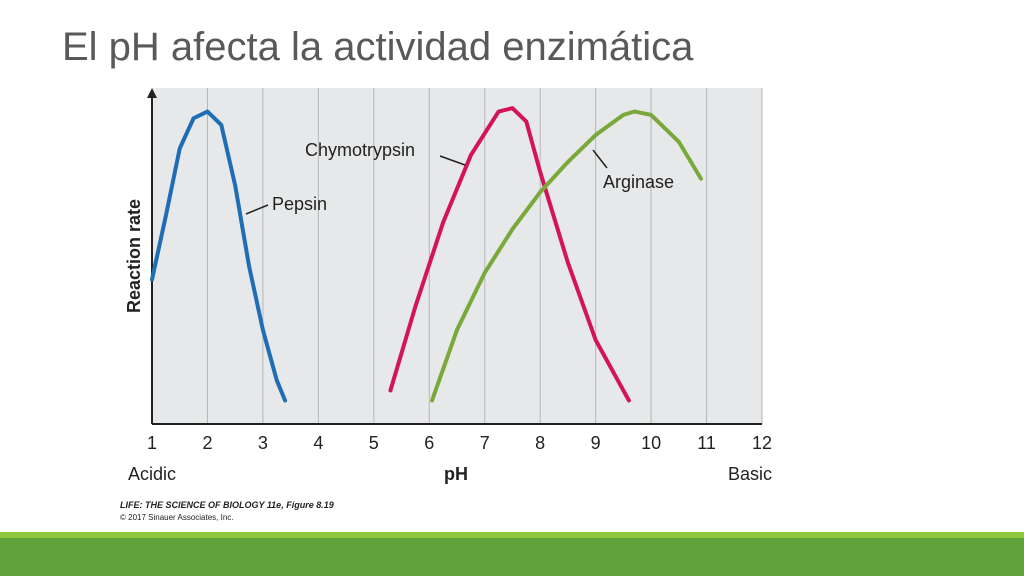  Describe the element at coordinates (134, 256) in the screenshot. I see `y-axis-label: Reaction rate` at that location.